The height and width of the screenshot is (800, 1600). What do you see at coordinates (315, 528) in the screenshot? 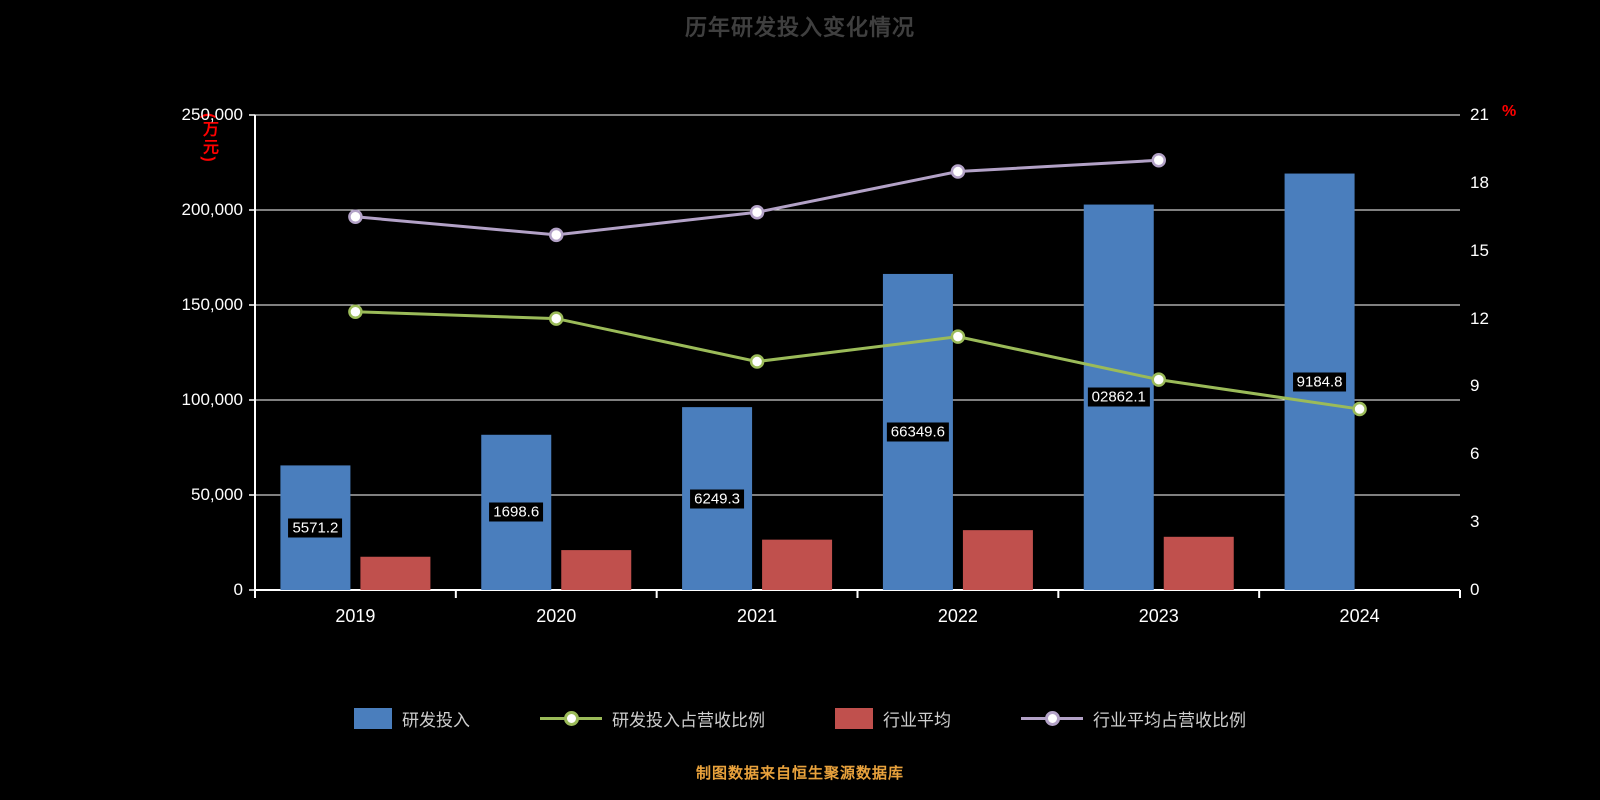
I see `bar-value-label: 5571.2` at bounding box center [315, 528].